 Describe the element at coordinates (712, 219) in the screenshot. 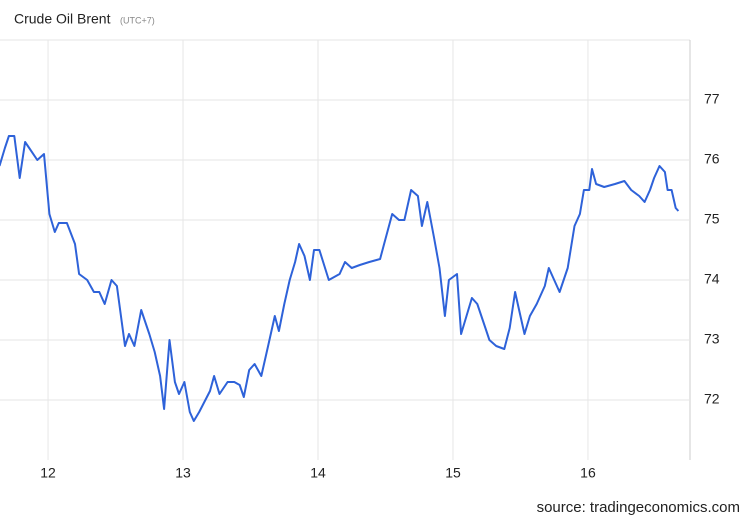

I see `y-tick-label: 75` at that location.